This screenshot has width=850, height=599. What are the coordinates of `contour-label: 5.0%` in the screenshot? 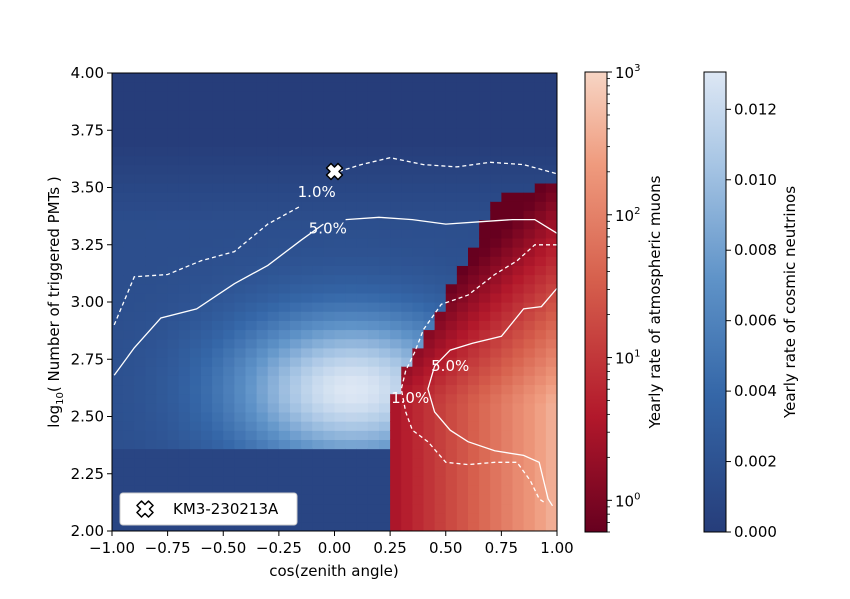 It's located at (450, 366).